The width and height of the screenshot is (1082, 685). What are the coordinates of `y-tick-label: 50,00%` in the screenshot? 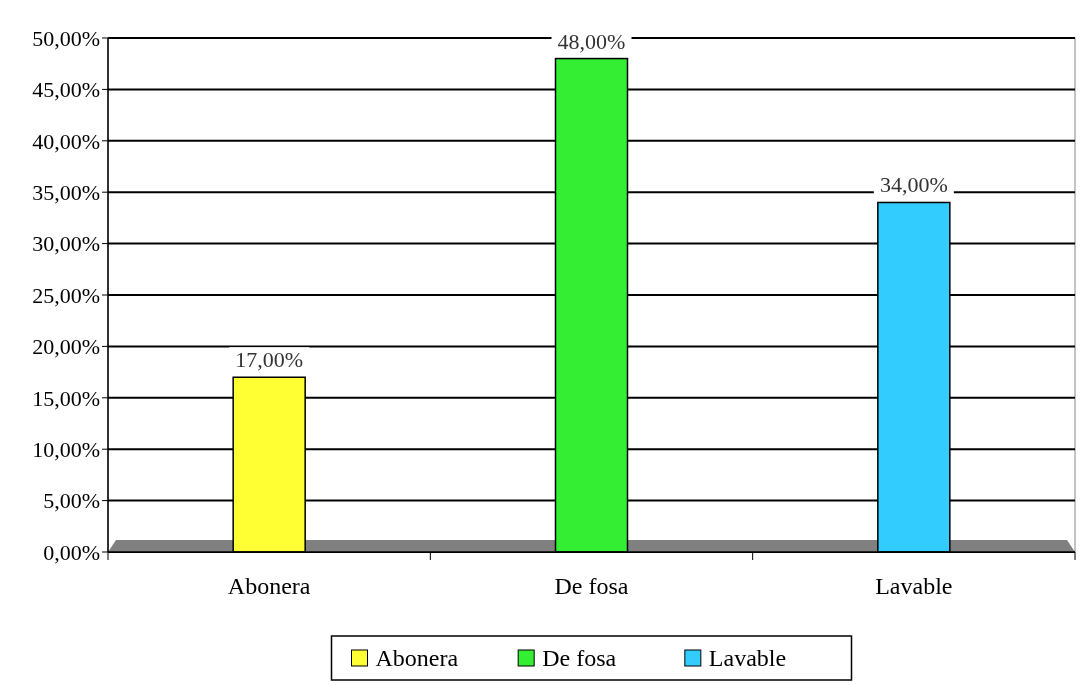 It's located at (66, 38).